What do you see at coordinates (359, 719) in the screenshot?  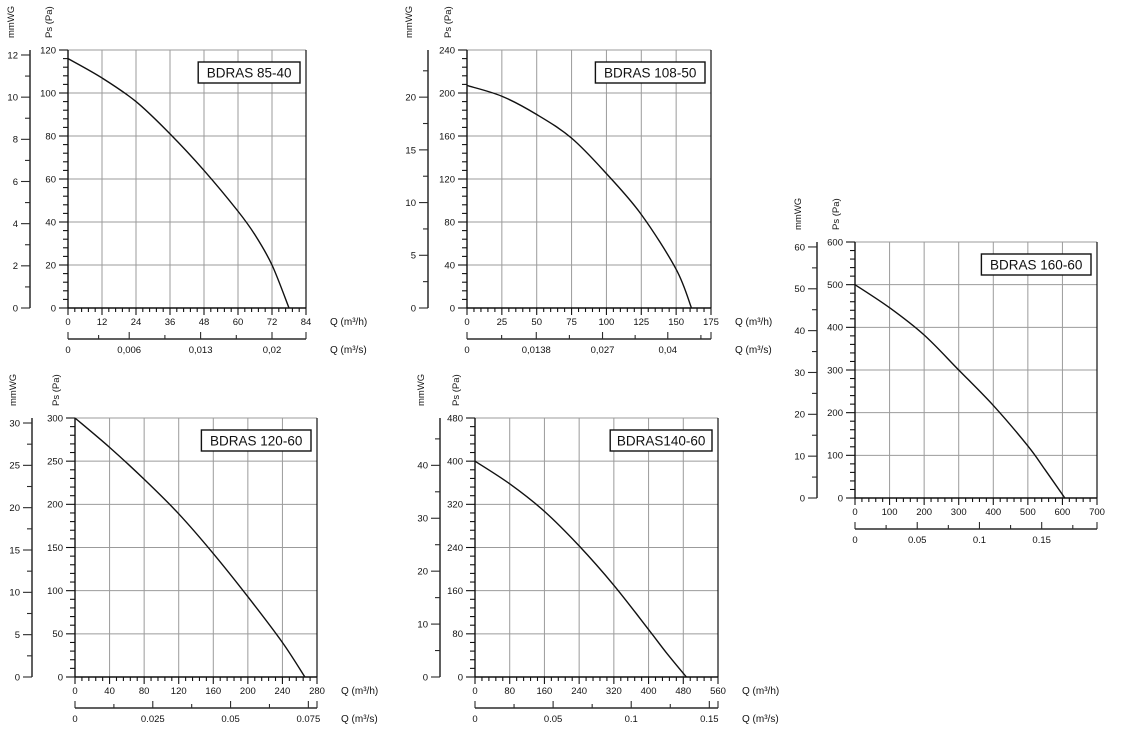 I see `x2-axis-title: Q (m³/s)` at bounding box center [359, 719].